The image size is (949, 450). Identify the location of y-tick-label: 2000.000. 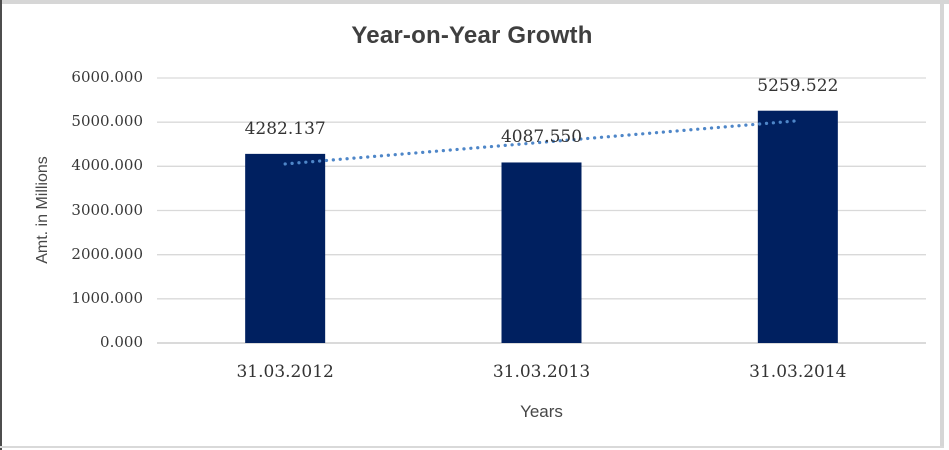
(107, 253).